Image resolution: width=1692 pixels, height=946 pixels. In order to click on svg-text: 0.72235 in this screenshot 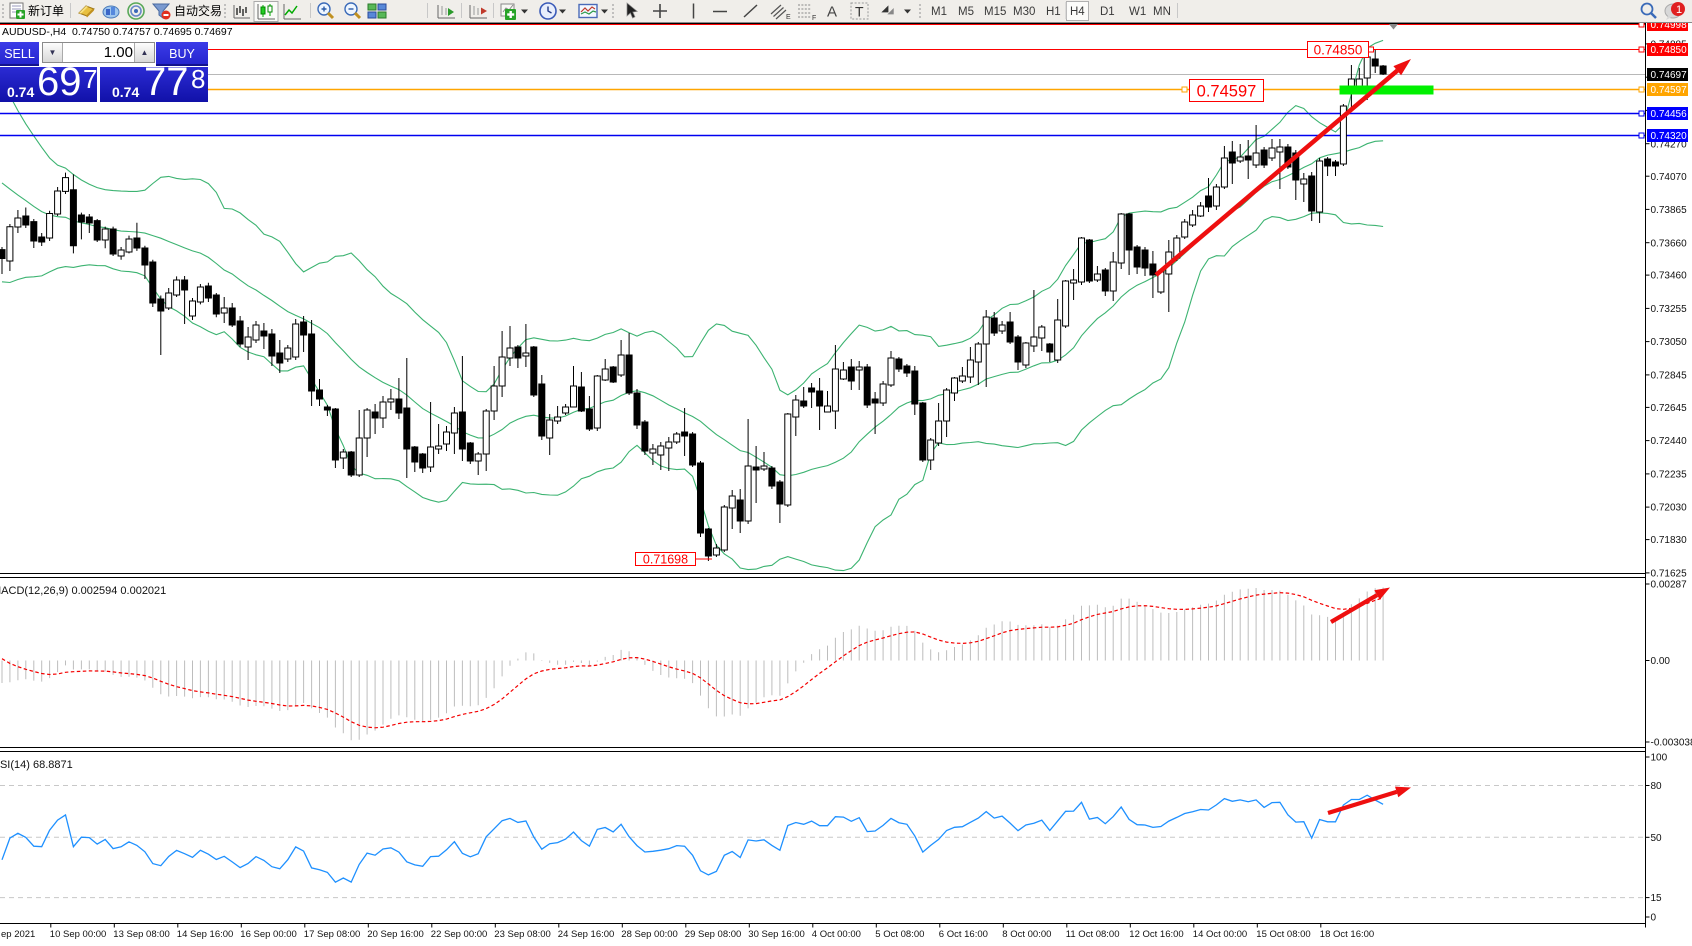, I will do `click(1669, 475)`.